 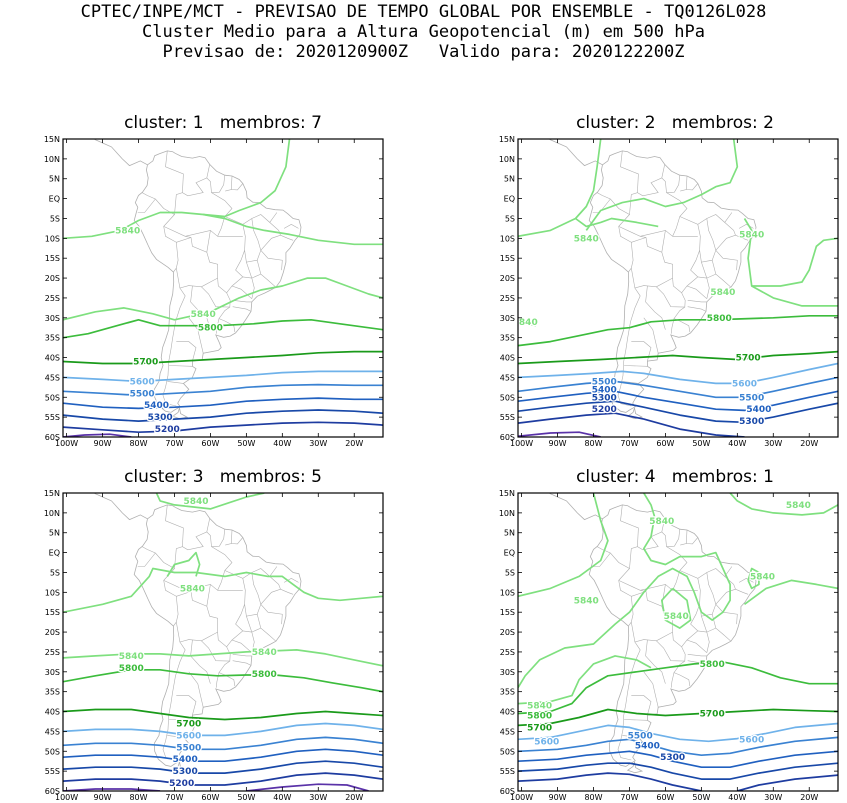 What do you see at coordinates (120, 153) in the screenshot?
I see `coastline-central-america` at bounding box center [120, 153].